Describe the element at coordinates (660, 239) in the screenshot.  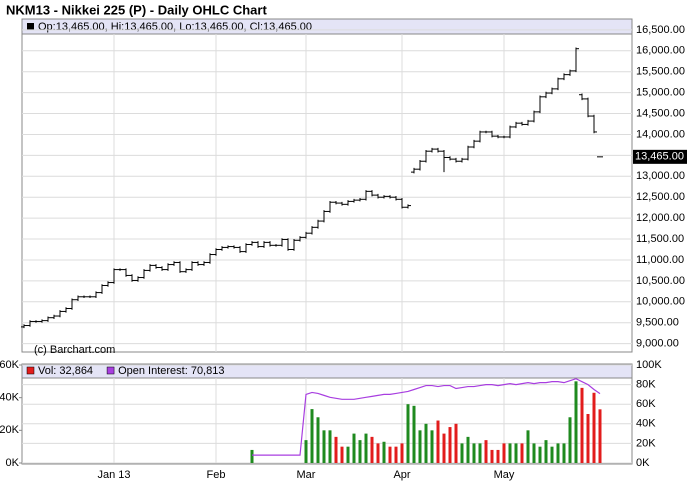
I see `y-tick-label: 11,500.00` at that location.